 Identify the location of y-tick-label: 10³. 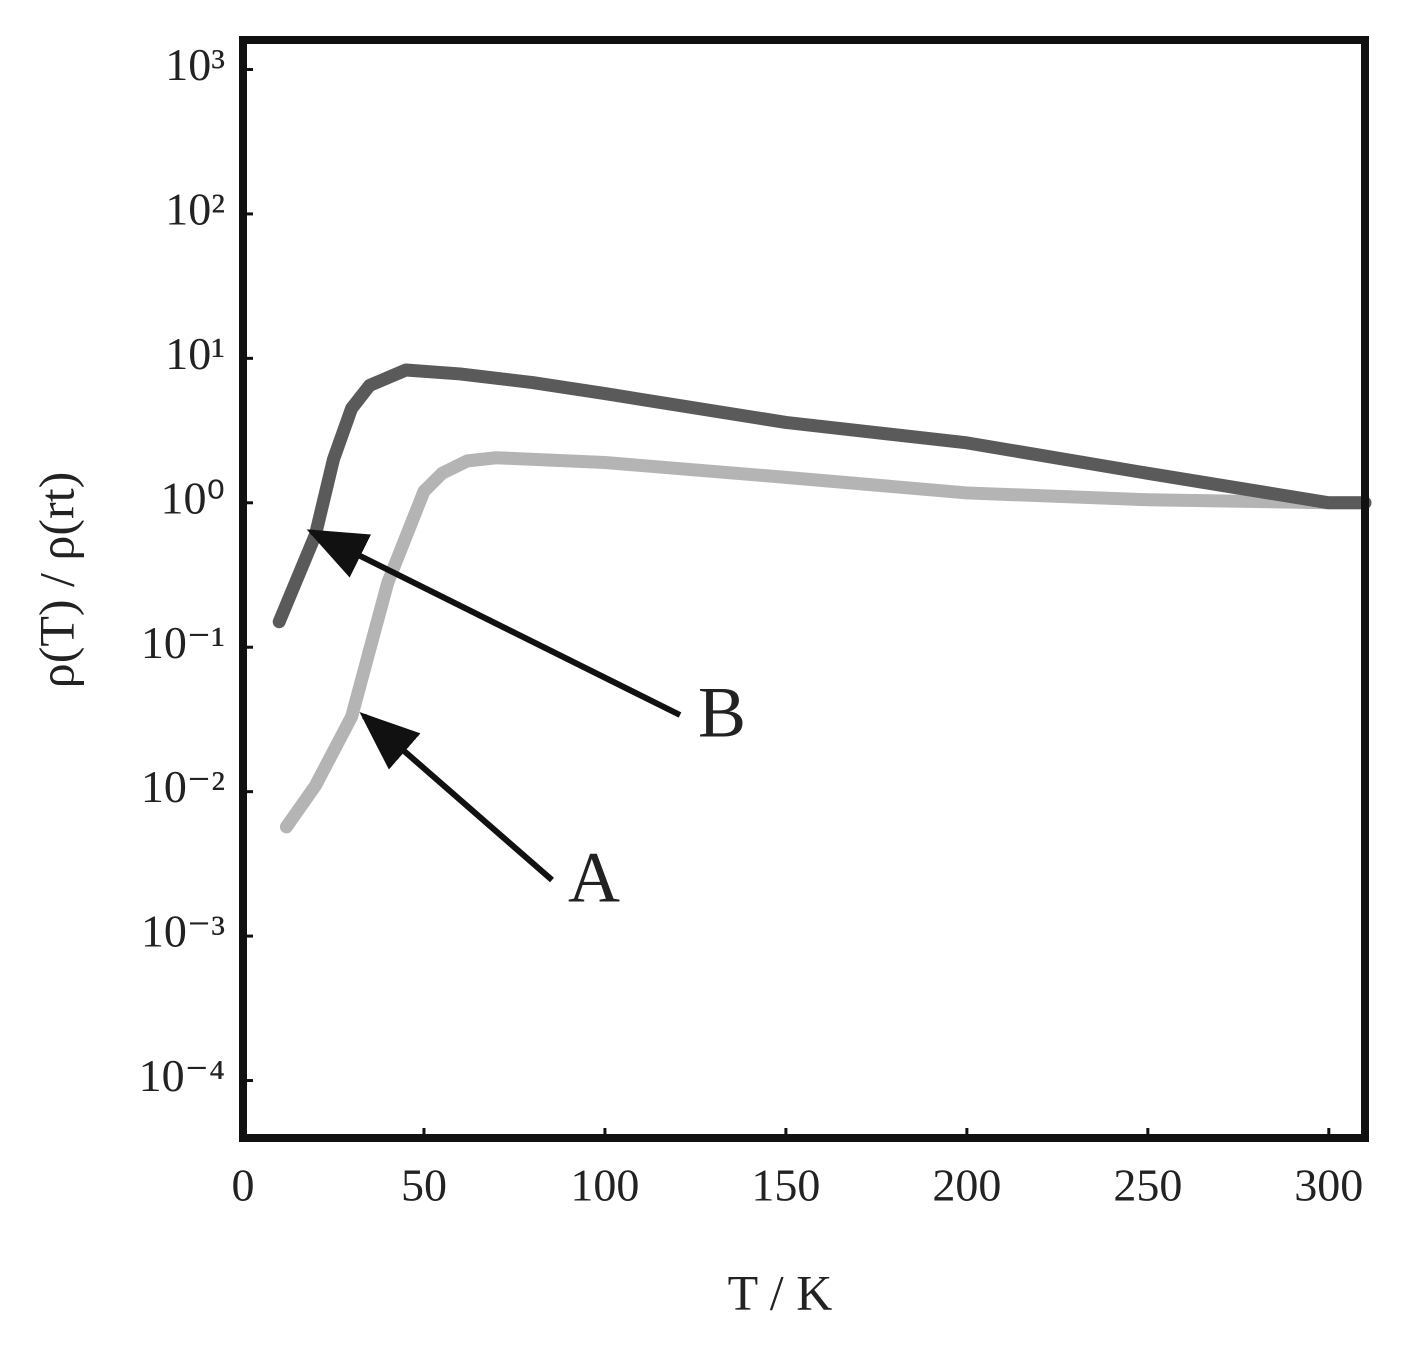
(195, 64).